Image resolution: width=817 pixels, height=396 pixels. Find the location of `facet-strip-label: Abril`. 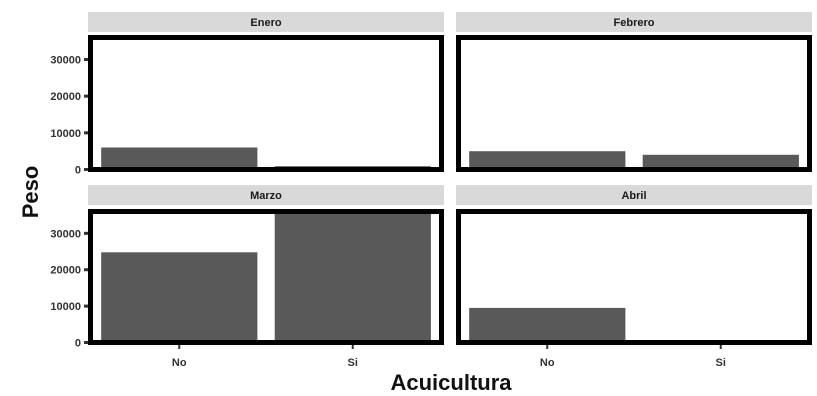

facet-strip-label: Abril is located at coordinates (633, 196).